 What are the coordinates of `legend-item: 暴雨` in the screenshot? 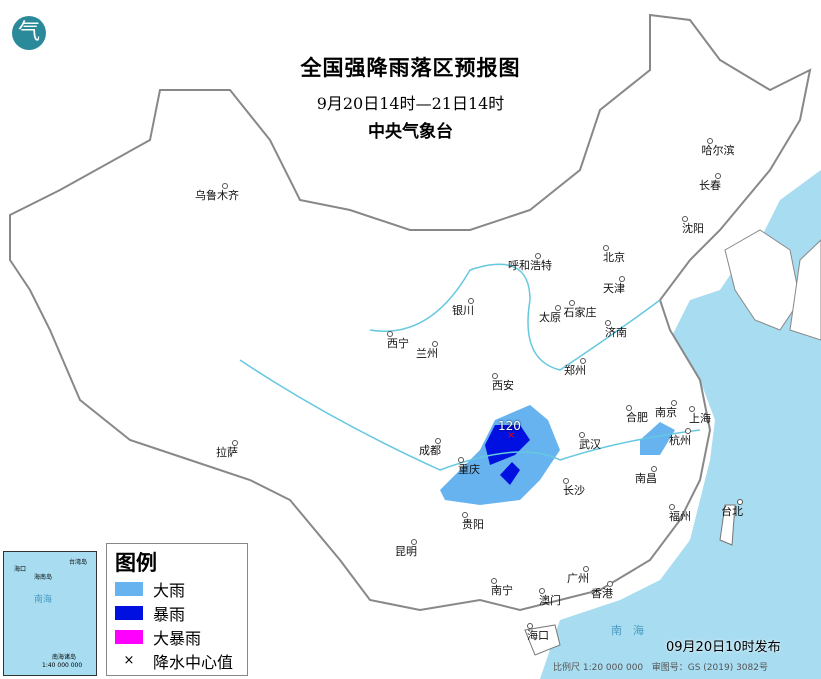 It's located at (181, 613).